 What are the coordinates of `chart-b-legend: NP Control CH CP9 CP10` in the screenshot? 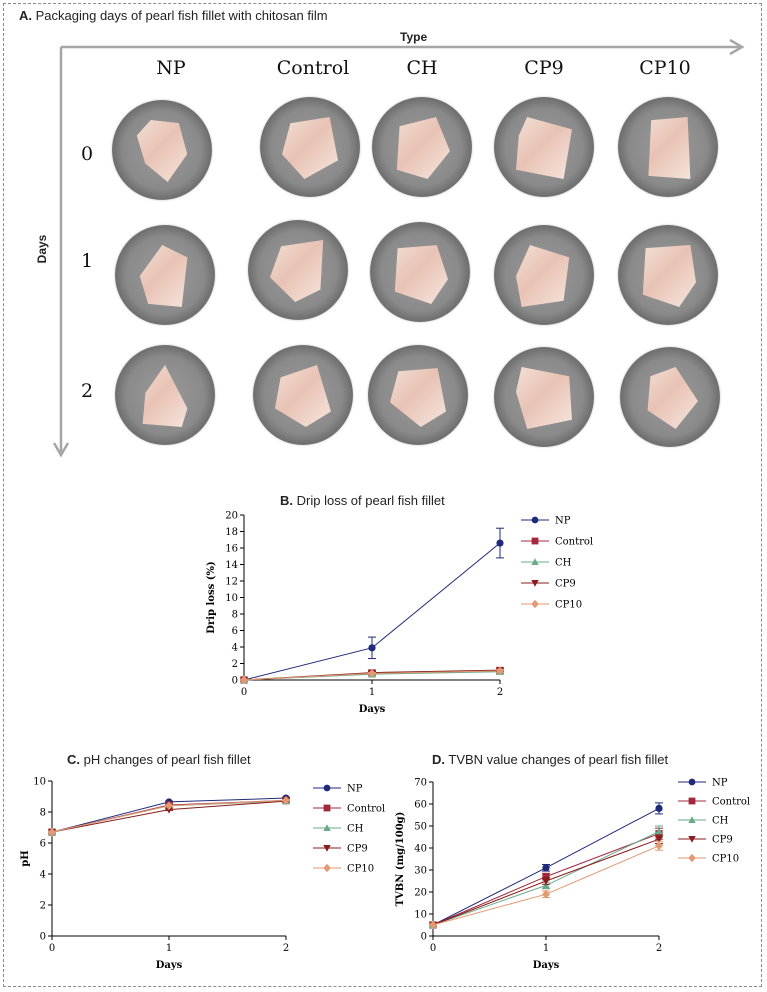 It's located at (557, 563).